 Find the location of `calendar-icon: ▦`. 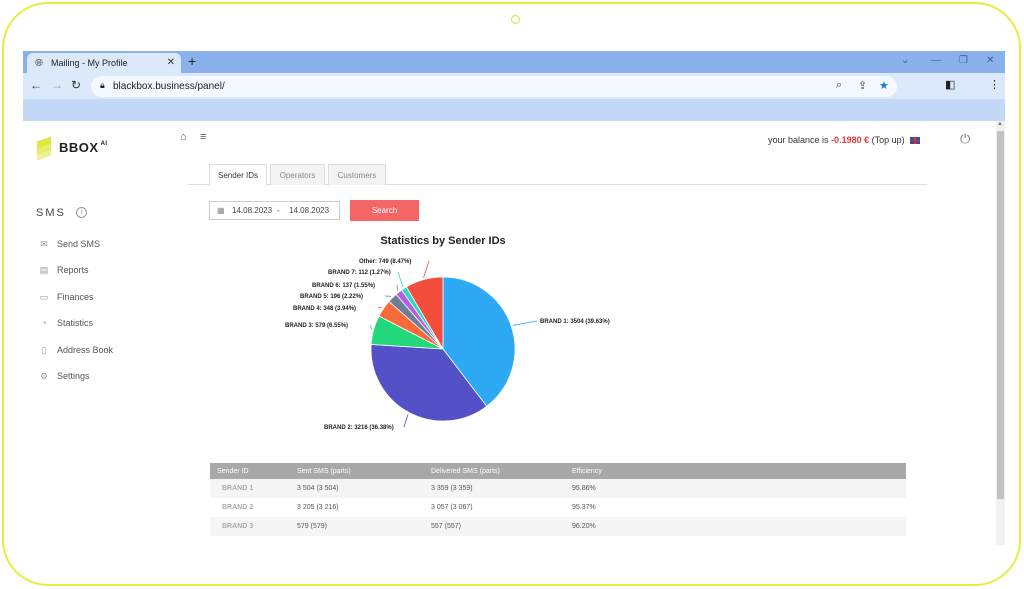

calendar-icon: ▦ is located at coordinates (221, 210).